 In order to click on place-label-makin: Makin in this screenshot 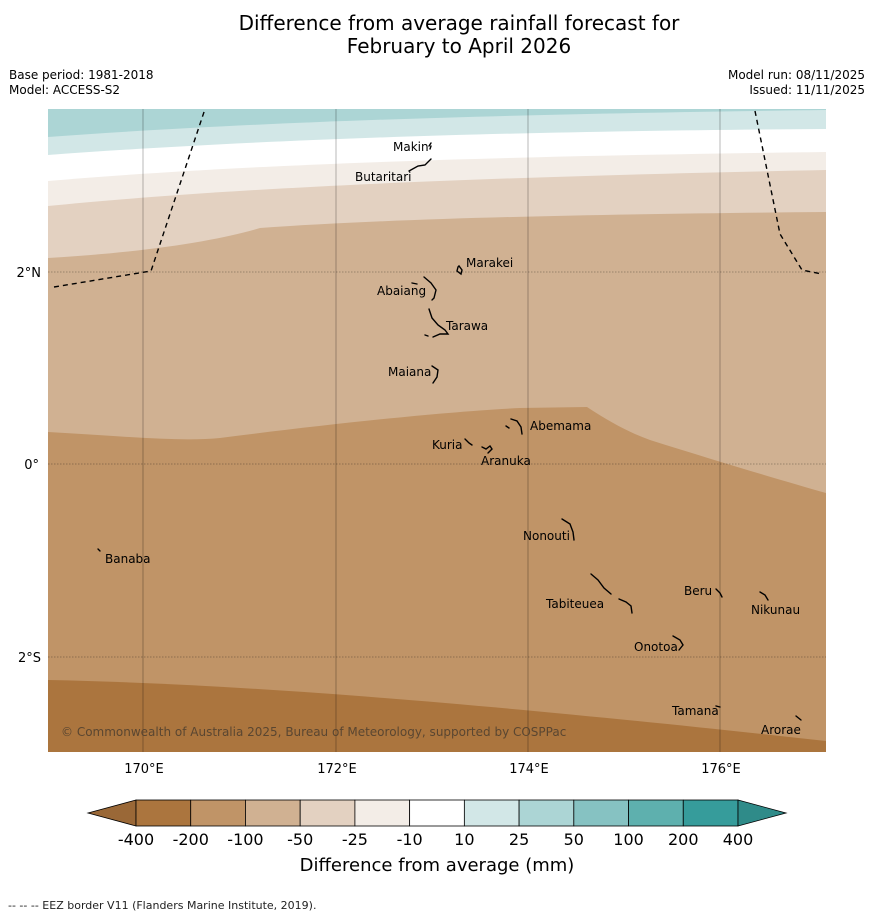, I will do `click(411, 147)`.